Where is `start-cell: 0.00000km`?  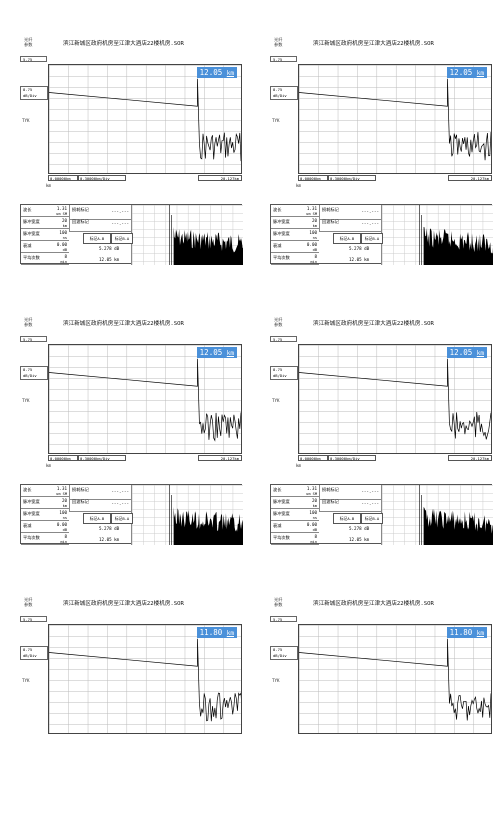
start-cell: 0.00000km is located at coordinates (63, 178).